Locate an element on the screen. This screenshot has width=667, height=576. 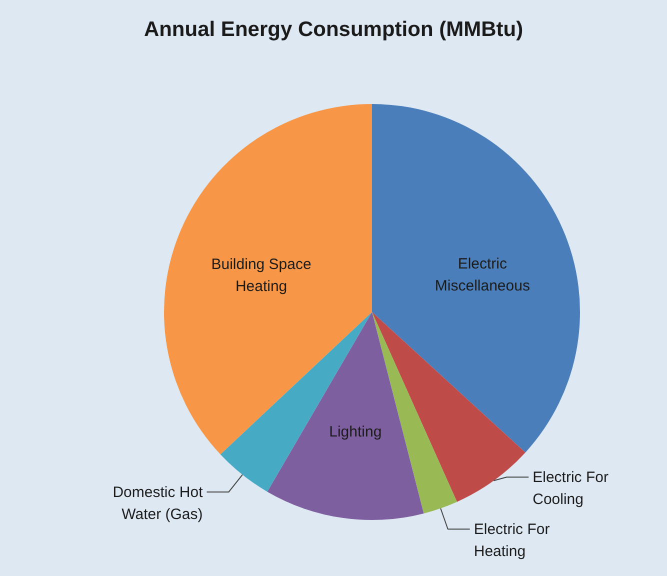
slice-label: Electric Miscellaneous is located at coordinates (482, 274).